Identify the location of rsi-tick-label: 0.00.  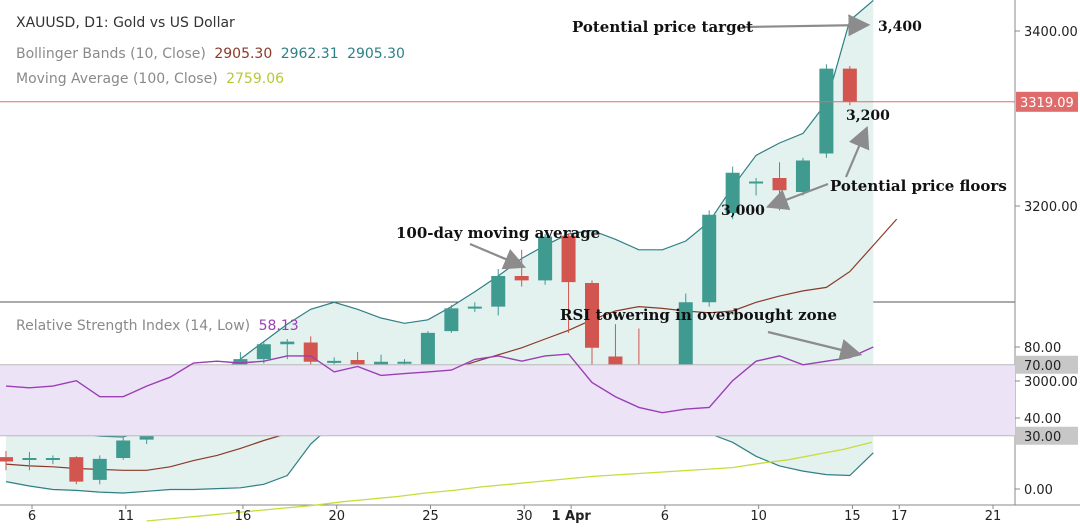
(1038, 490).